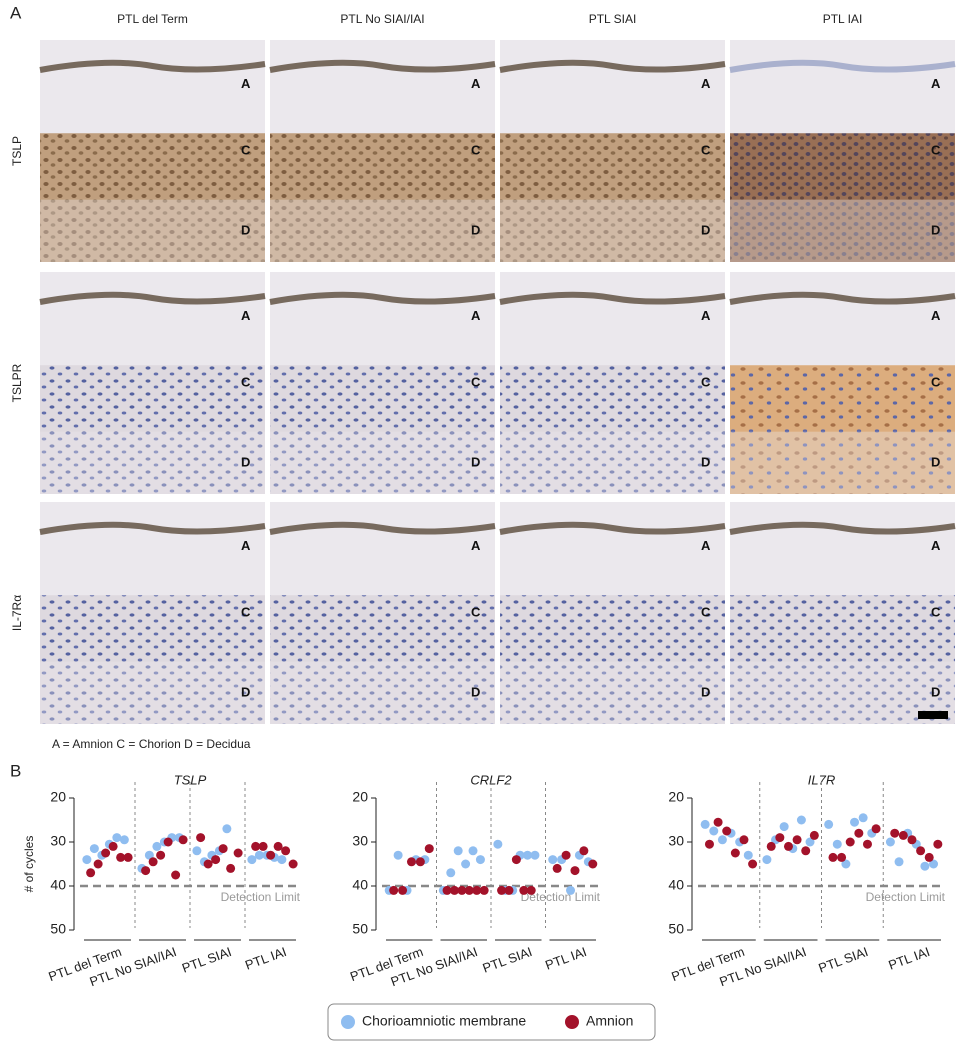 The image size is (966, 1050). Describe the element at coordinates (676, 929) in the screenshot. I see `y-tick-label: 50` at that location.